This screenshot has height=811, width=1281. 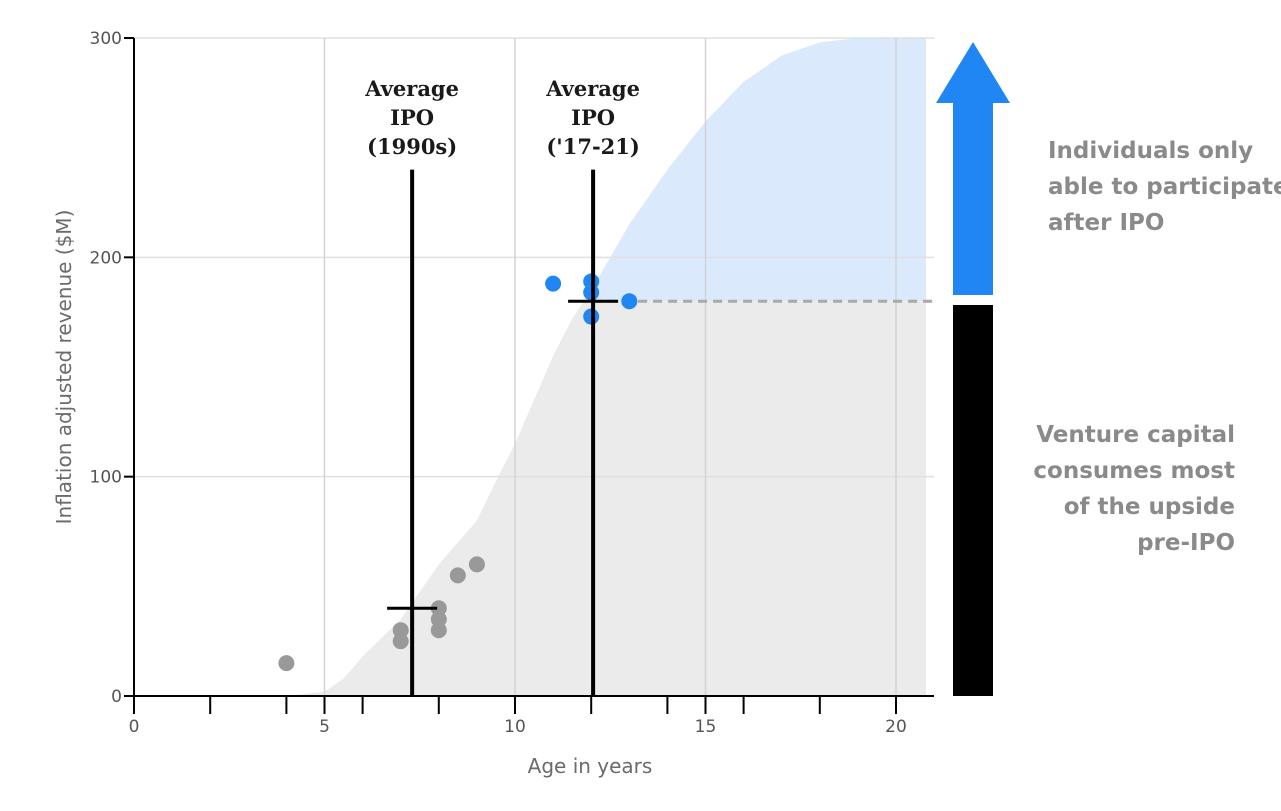 I want to click on pre-ipo-caption: pre-IPO, so click(x=1186, y=543).